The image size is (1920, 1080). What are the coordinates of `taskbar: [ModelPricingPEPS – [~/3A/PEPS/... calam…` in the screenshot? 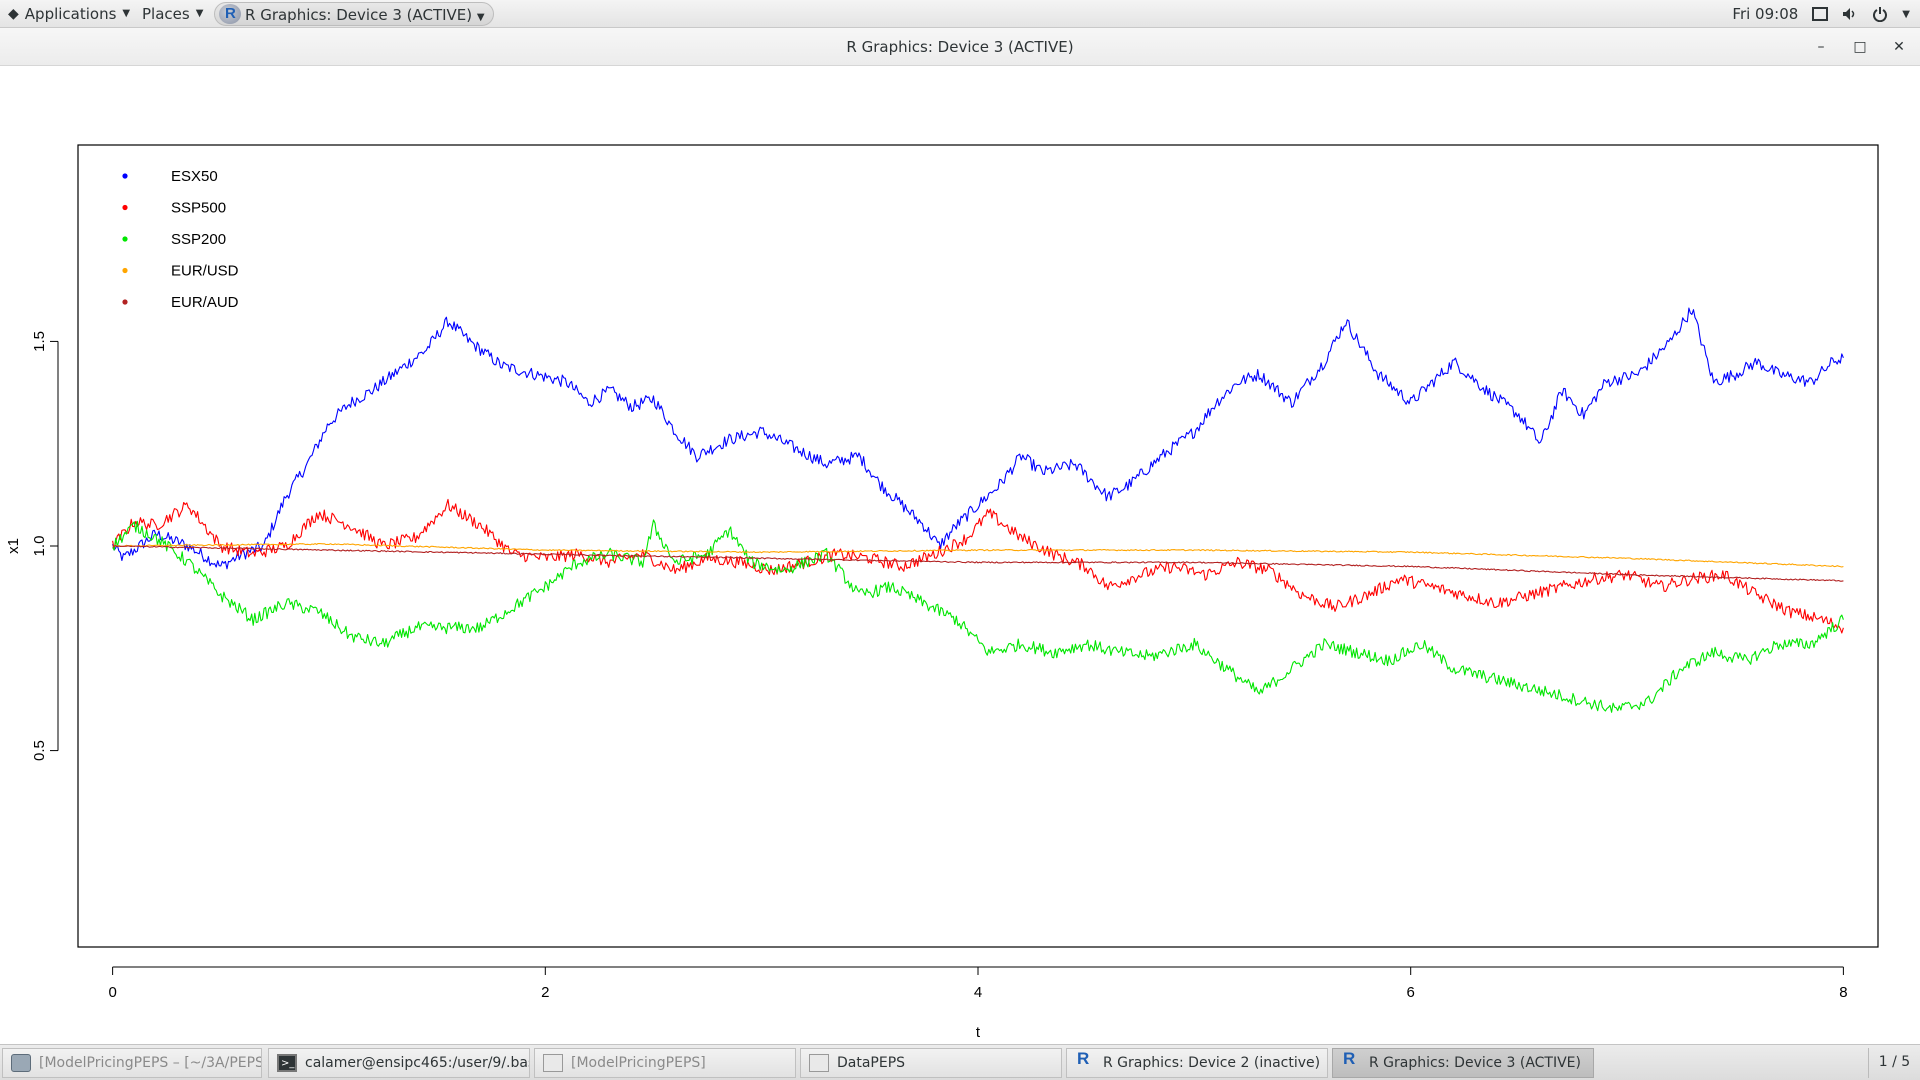 It's located at (960, 1062).